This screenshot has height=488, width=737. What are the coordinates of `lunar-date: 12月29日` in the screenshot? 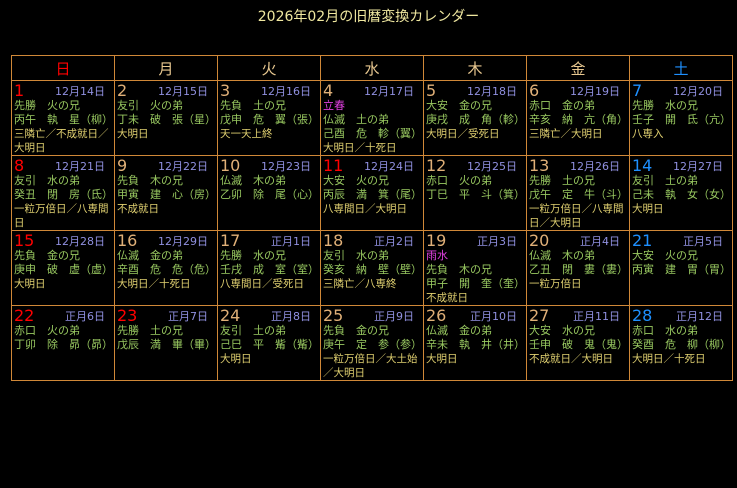 It's located at (183, 241).